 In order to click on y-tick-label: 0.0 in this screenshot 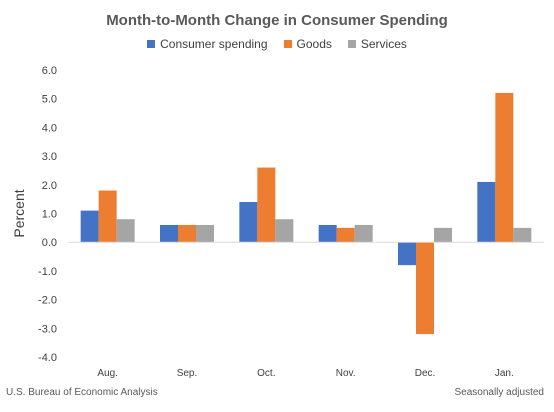, I will do `click(49, 243)`.